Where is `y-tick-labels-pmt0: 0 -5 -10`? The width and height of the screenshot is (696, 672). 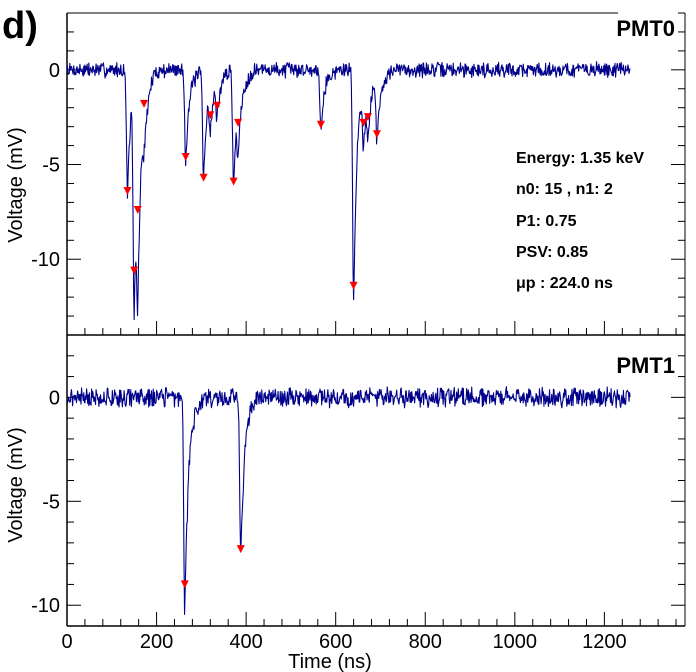 y-tick-labels-pmt0: 0 -5 -10 is located at coordinates (45, 165).